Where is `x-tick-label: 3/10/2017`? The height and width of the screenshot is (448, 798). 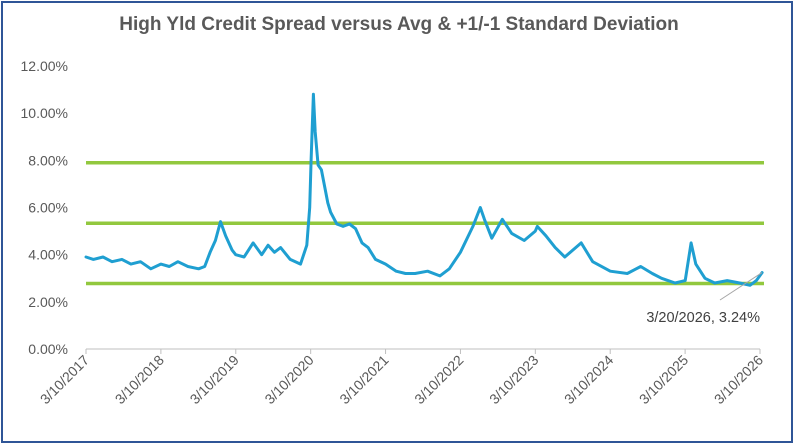
x-tick-label: 3/10/2017 is located at coordinates (65, 380).